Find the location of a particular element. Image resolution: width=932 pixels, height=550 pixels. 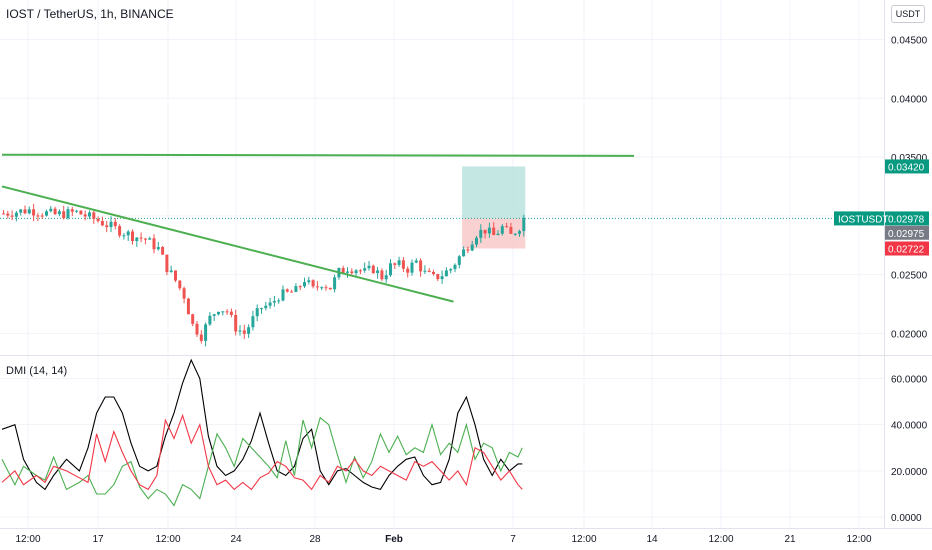

dmi-tick-label: 20.0000 is located at coordinates (909, 472).